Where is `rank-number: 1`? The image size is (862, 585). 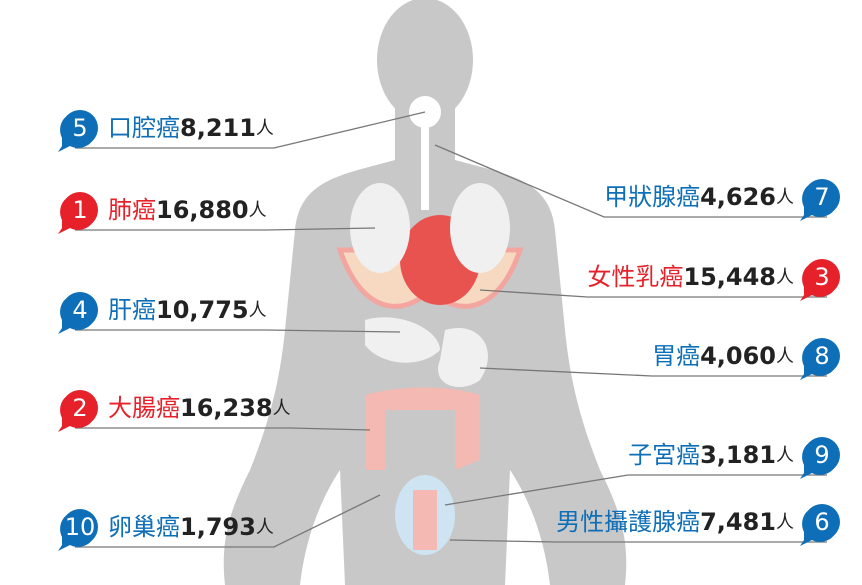
rank-number: 1 is located at coordinates (79, 210).